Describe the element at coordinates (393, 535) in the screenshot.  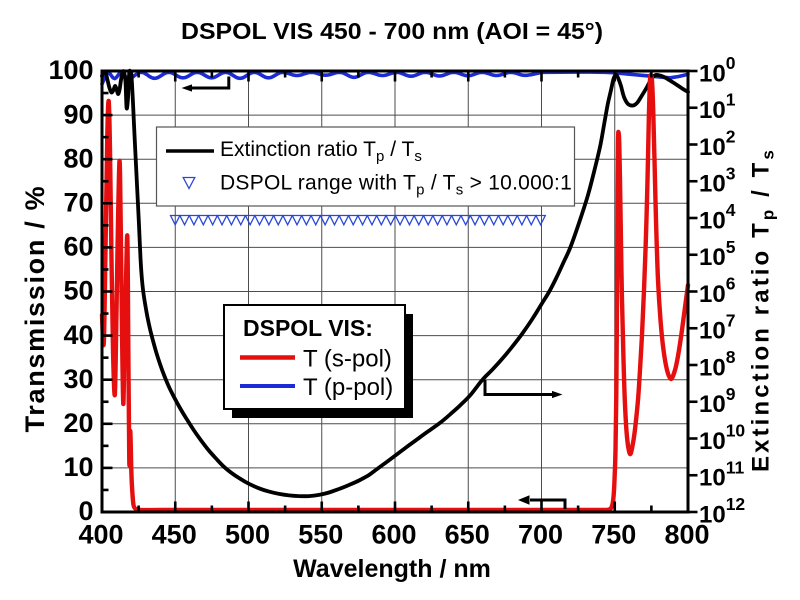
I see `svg-text: 600` at that location.